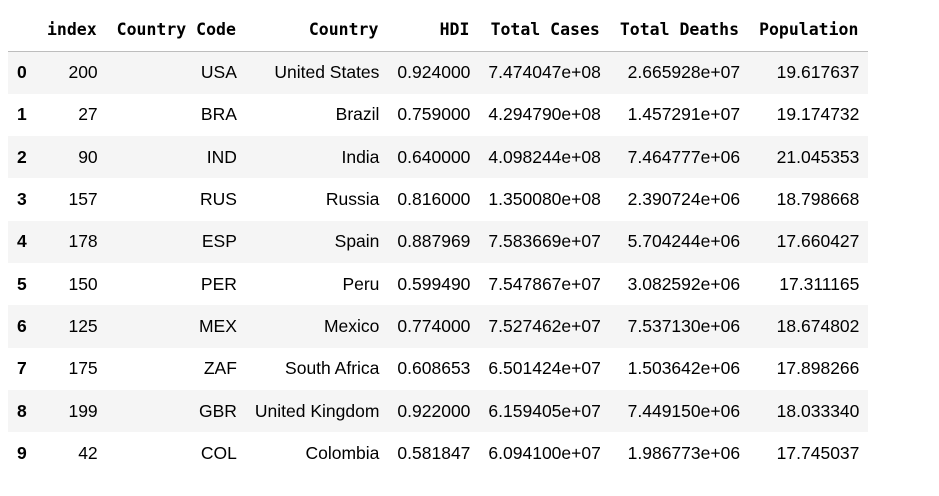 This screenshot has height=496, width=939. Describe the element at coordinates (434, 452) in the screenshot. I see `cell-hdi: 0.581847` at that location.